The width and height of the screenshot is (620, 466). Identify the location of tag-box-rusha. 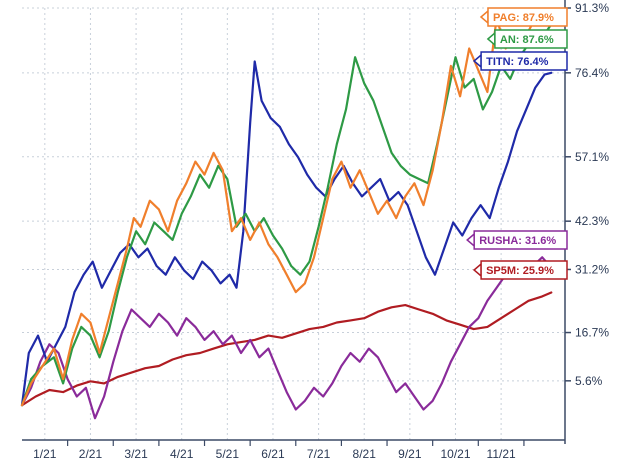
(520, 240).